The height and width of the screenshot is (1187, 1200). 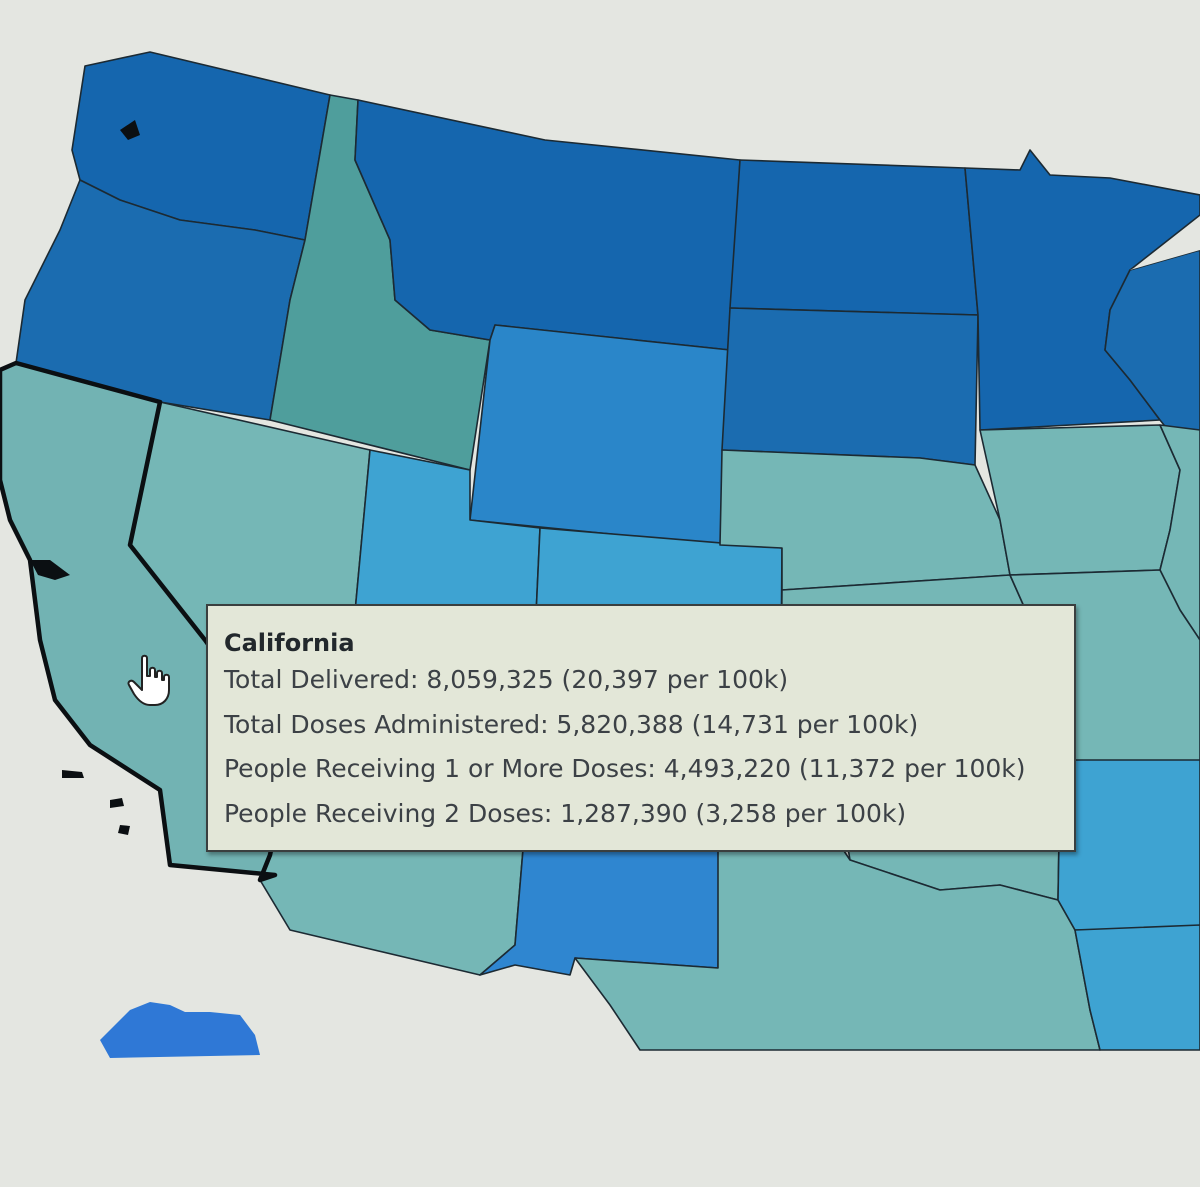 I want to click on lake-mark, so click(x=1165, y=255).